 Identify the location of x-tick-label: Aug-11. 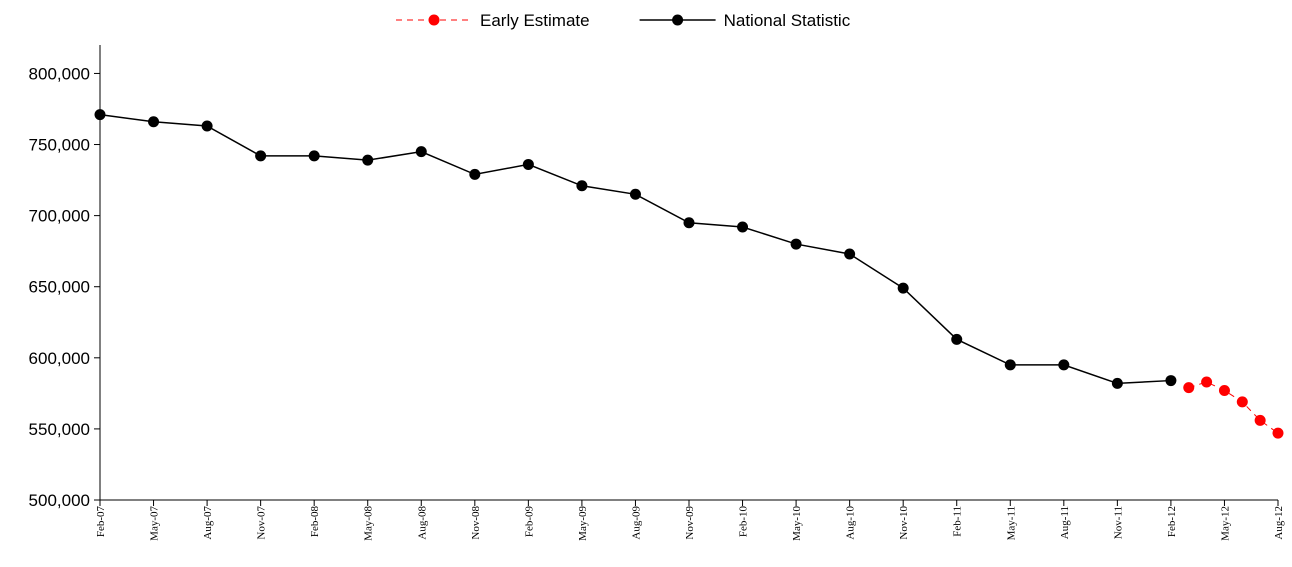
(1065, 522).